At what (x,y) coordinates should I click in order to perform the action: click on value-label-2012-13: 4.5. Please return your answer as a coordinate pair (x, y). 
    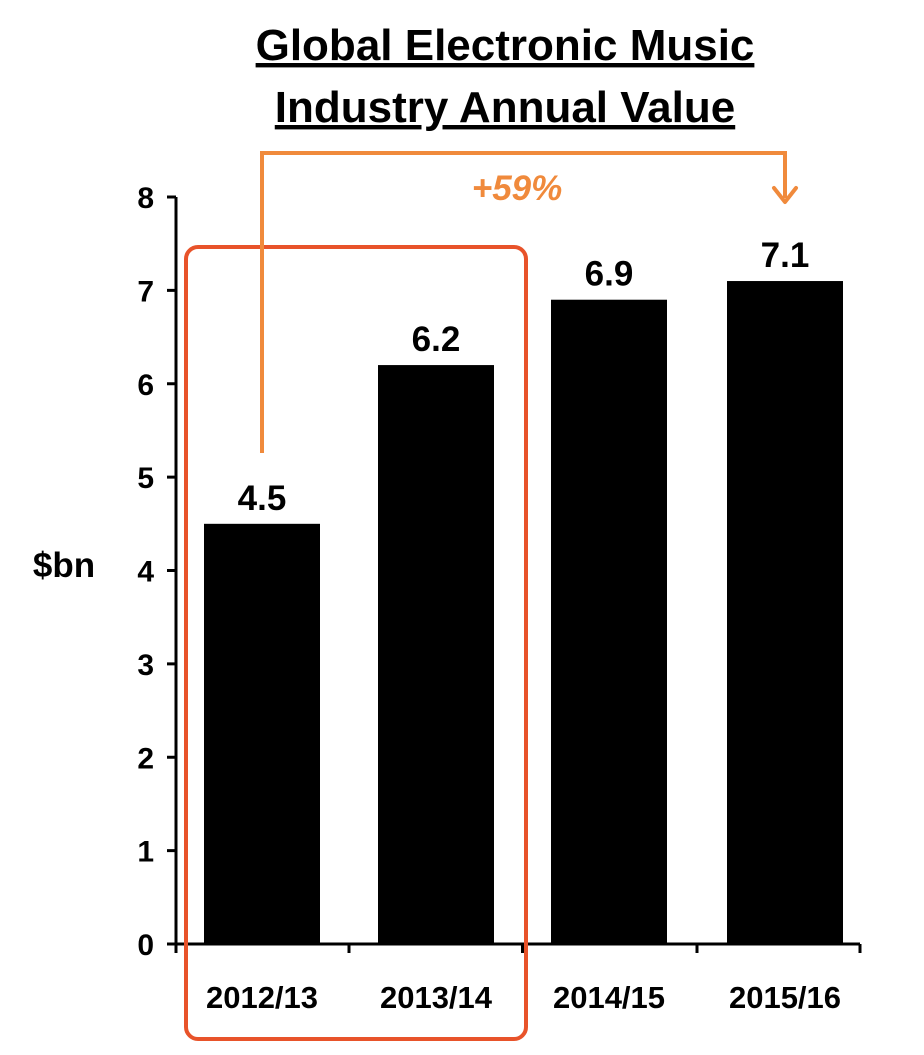
    Looking at the image, I should click on (262, 498).